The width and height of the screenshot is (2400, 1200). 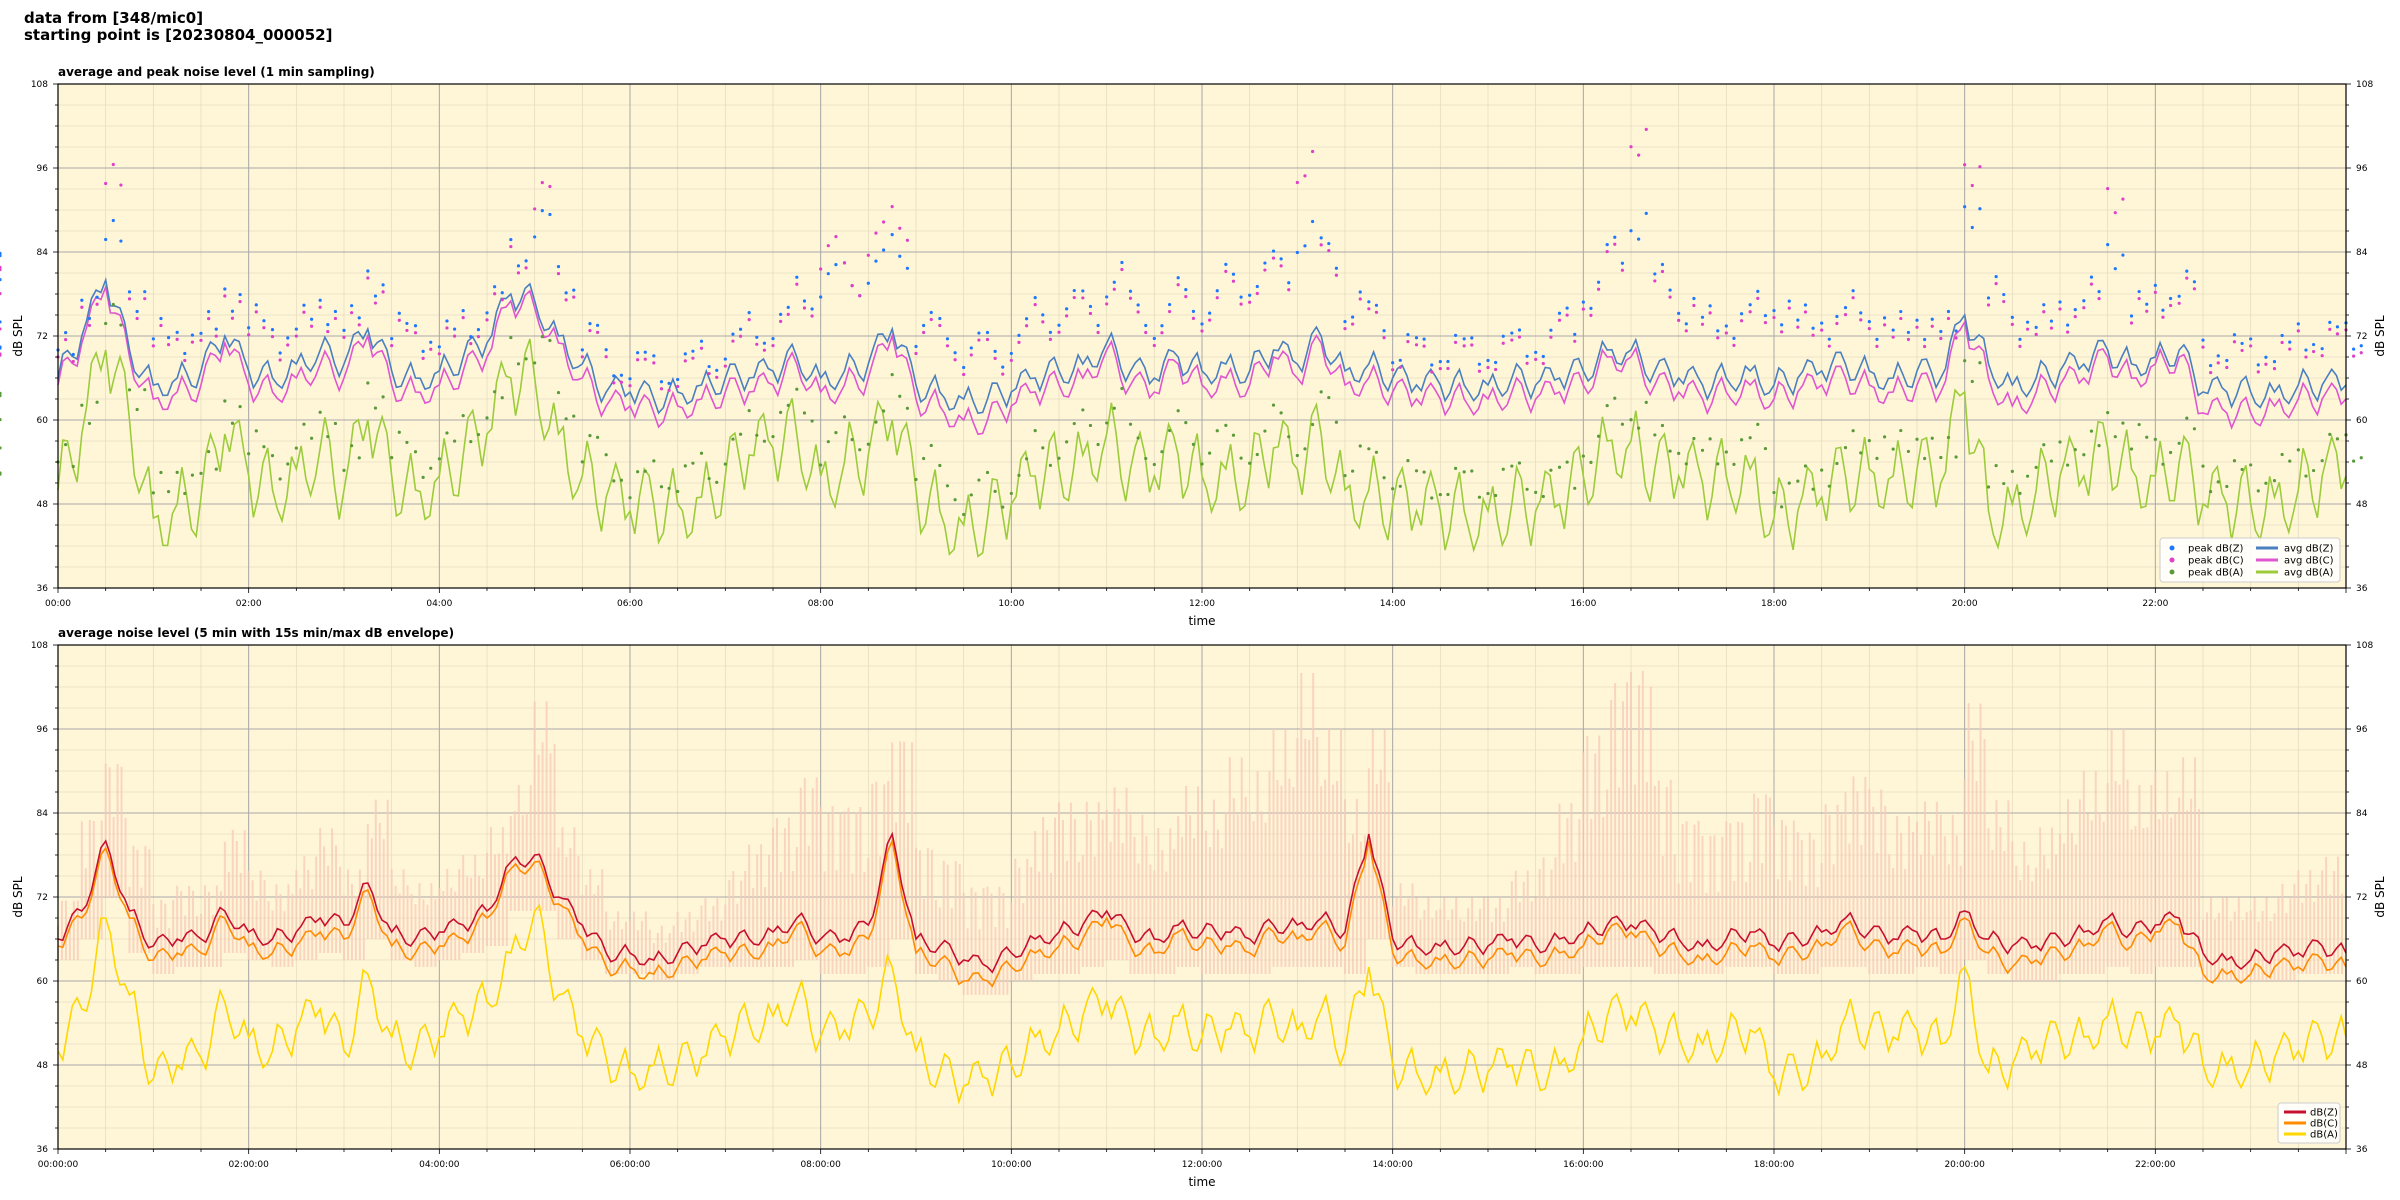 What do you see at coordinates (39, 85) in the screenshot?
I see `y-tick-label: 108` at bounding box center [39, 85].